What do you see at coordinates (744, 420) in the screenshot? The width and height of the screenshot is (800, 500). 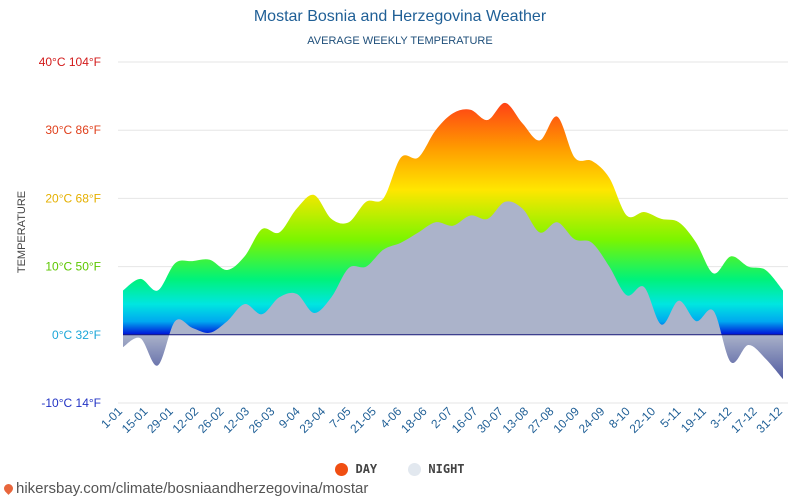 I see `x-tick-label: 17-12` at bounding box center [744, 420].